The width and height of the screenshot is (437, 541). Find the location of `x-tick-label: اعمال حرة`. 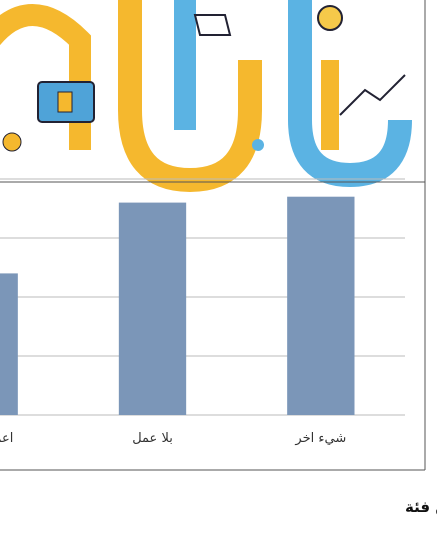

x-tick-label: اعمال حرة is located at coordinates (6, 438).